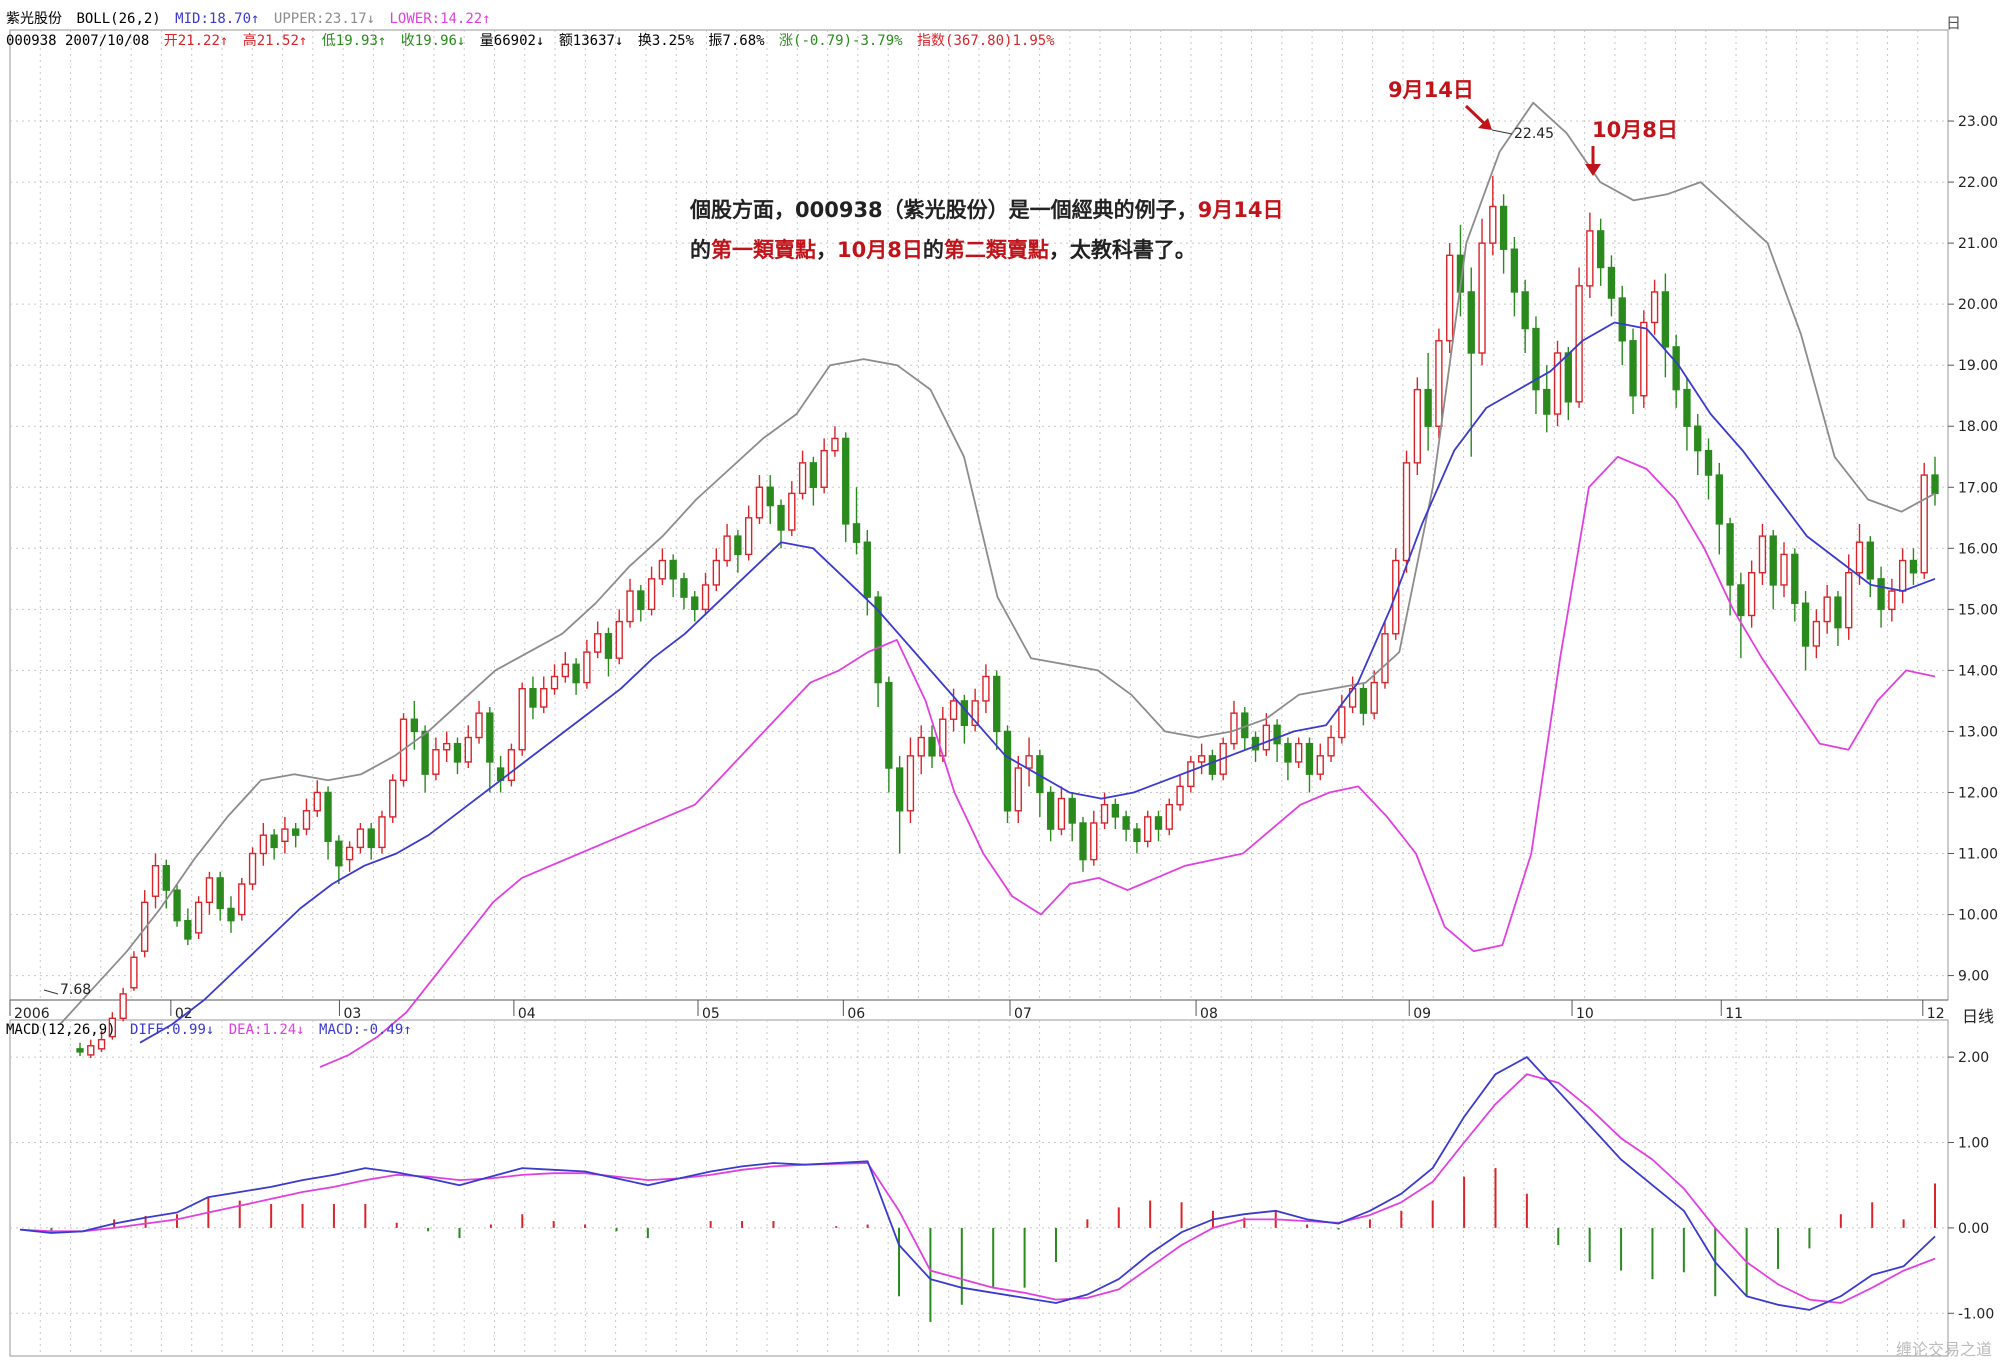  I want to click on corner-icon-label: 日, so click(1954, 23).